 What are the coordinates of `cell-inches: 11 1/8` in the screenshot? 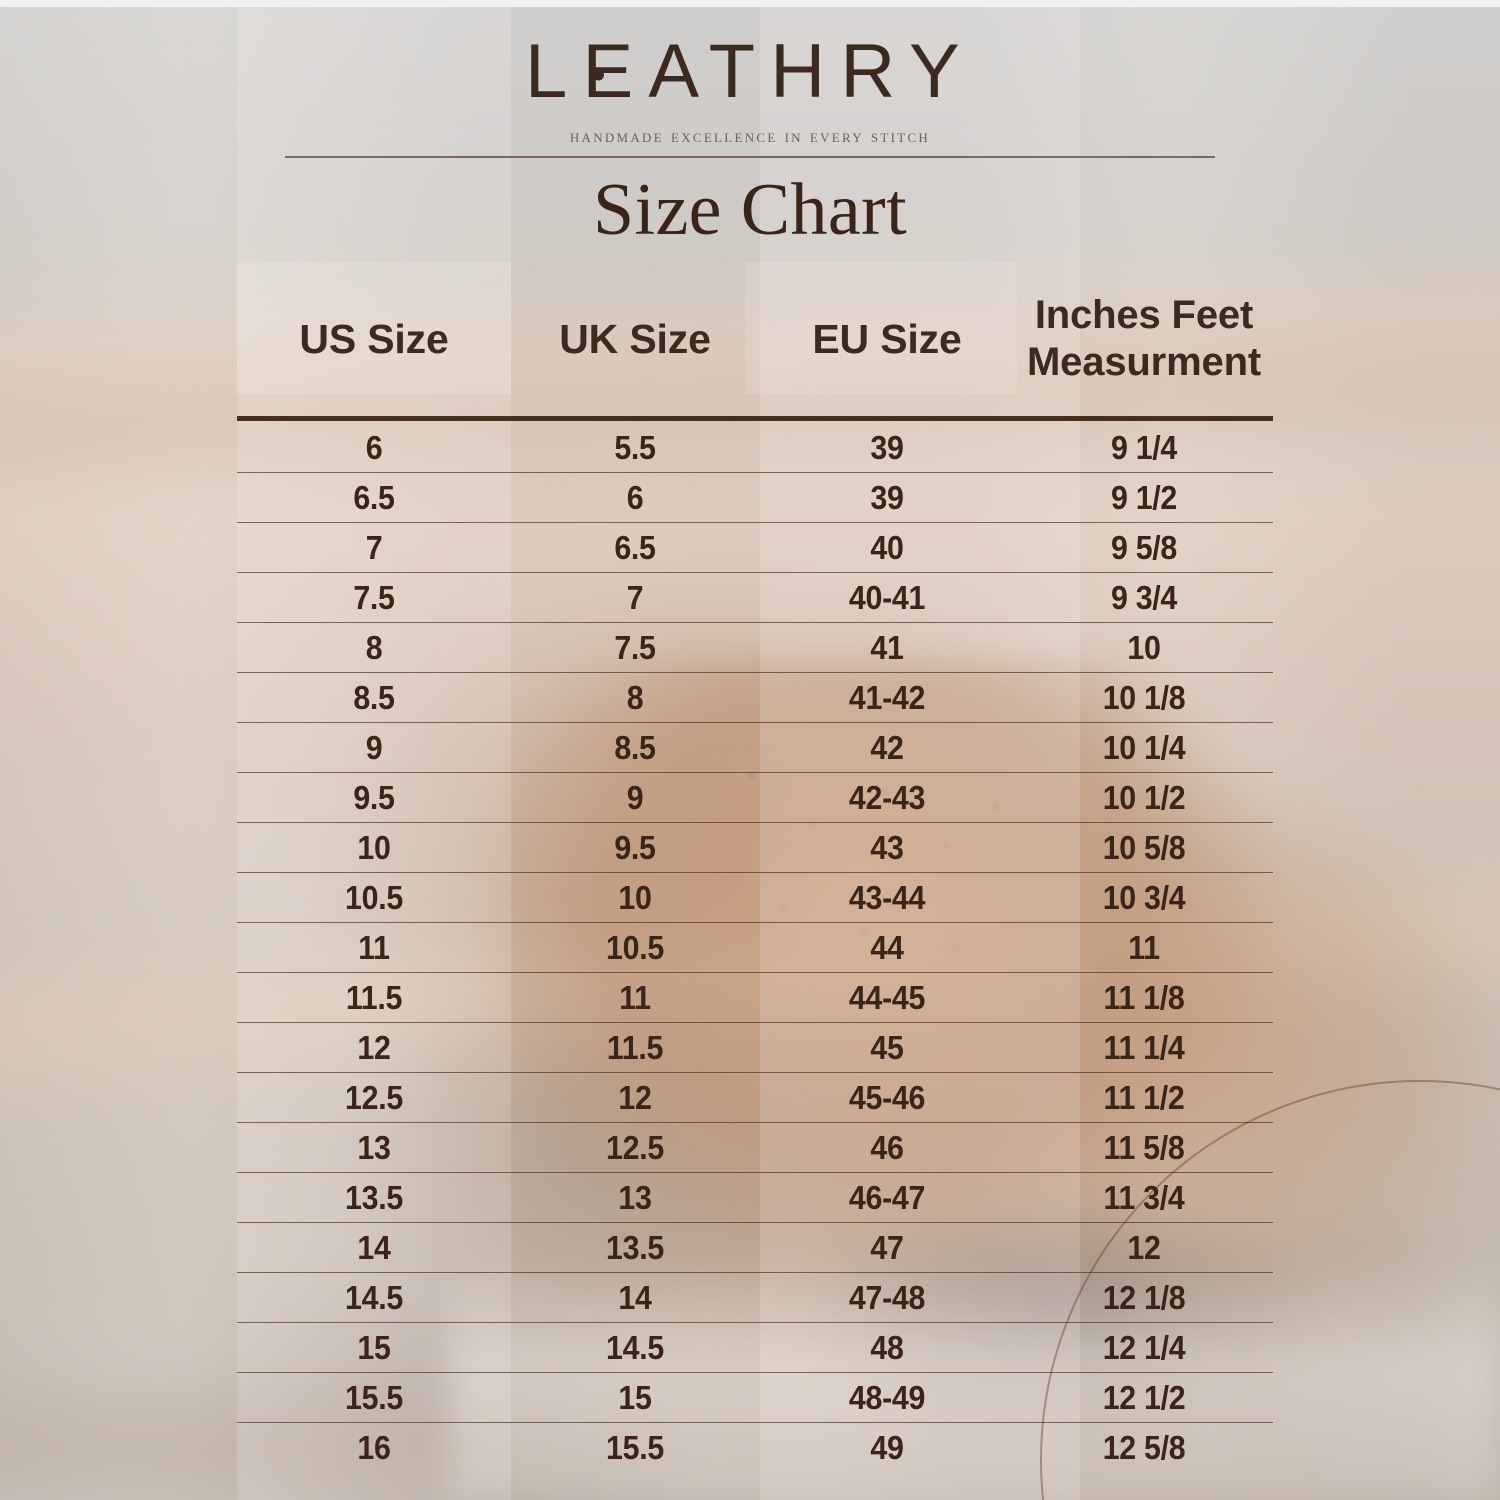 It's located at (1144, 997).